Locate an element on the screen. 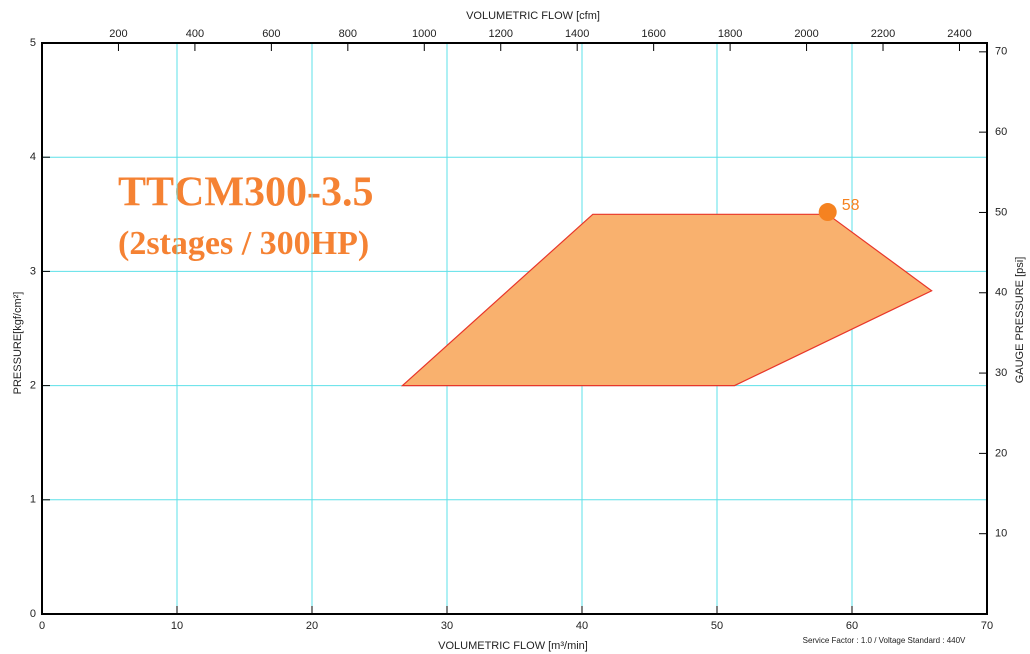 The image size is (1030, 654). x-tick-label: 30 is located at coordinates (447, 626).